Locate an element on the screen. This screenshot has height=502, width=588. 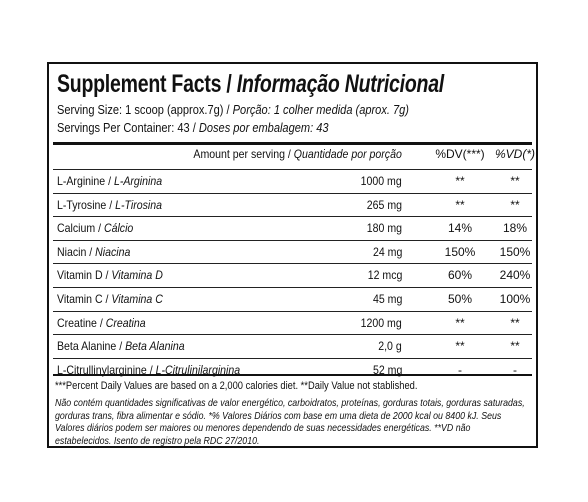
nutrient-name: L-Tyrosine / L-Tirosina is located at coordinates (109, 205).